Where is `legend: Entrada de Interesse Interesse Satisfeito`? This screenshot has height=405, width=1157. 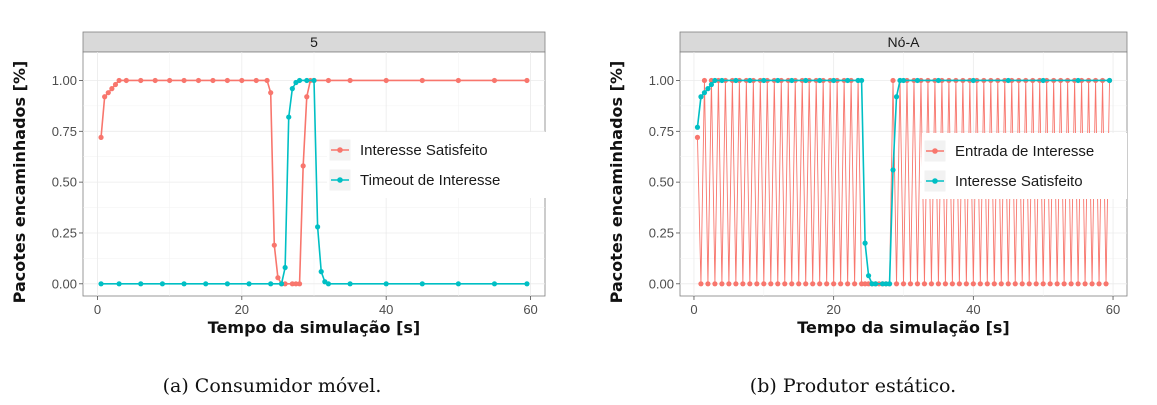
legend: Entrada de Interesse Interesse Satisfeito is located at coordinates (1024, 166).